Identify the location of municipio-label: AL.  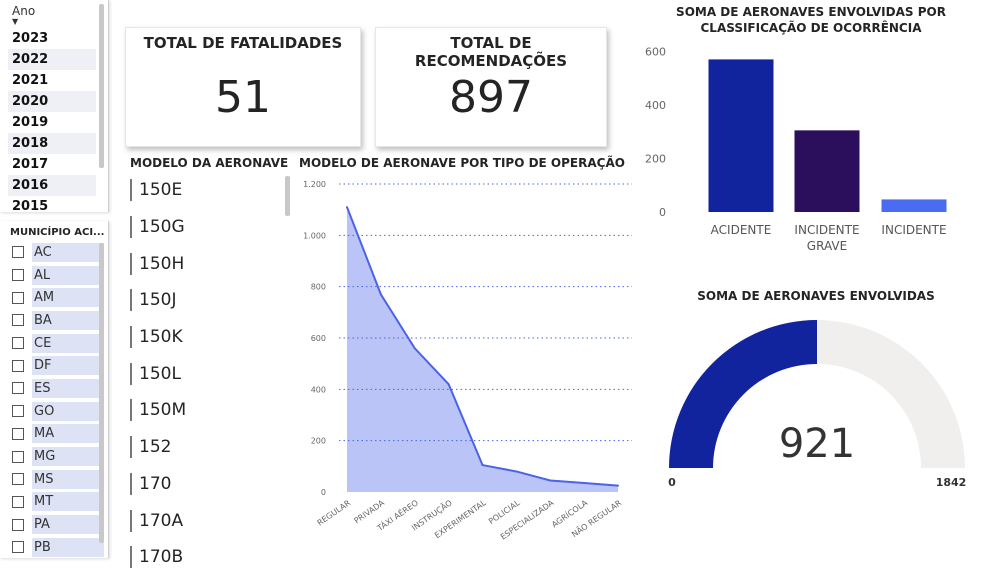
(68, 275).